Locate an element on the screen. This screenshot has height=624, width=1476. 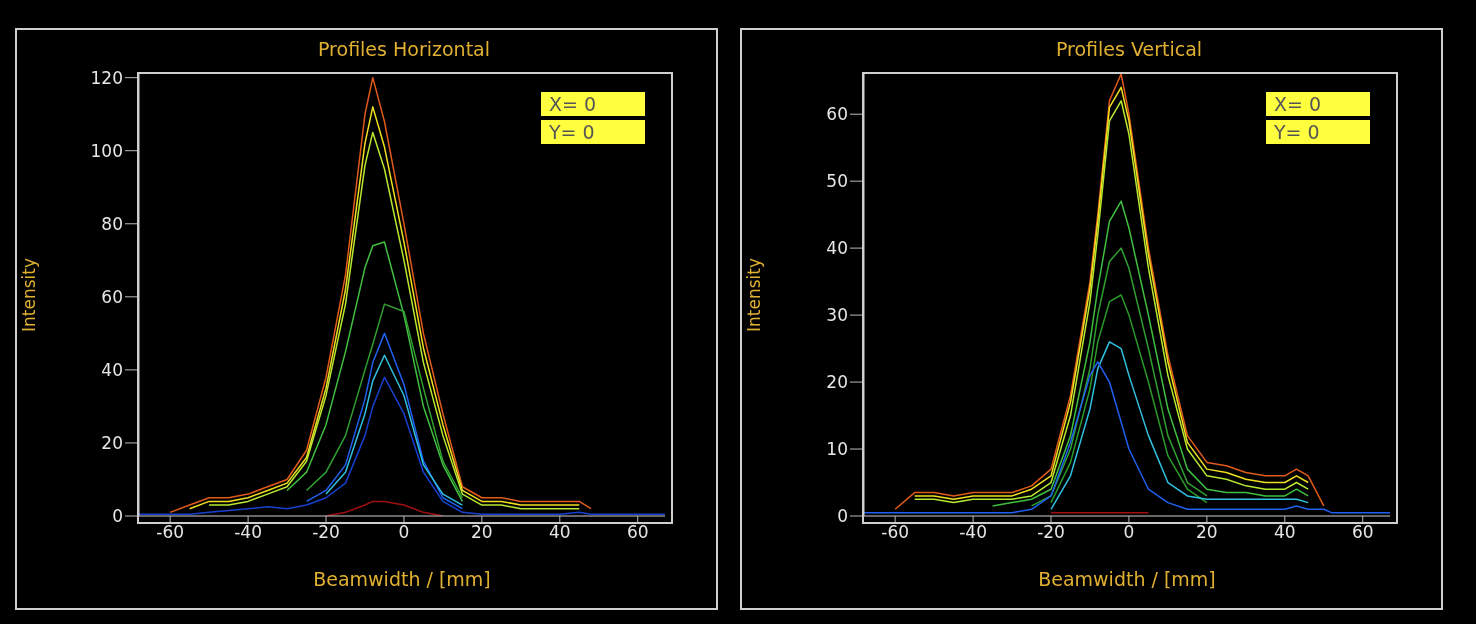
chart-title: Profiles Vertical is located at coordinates (1129, 49).